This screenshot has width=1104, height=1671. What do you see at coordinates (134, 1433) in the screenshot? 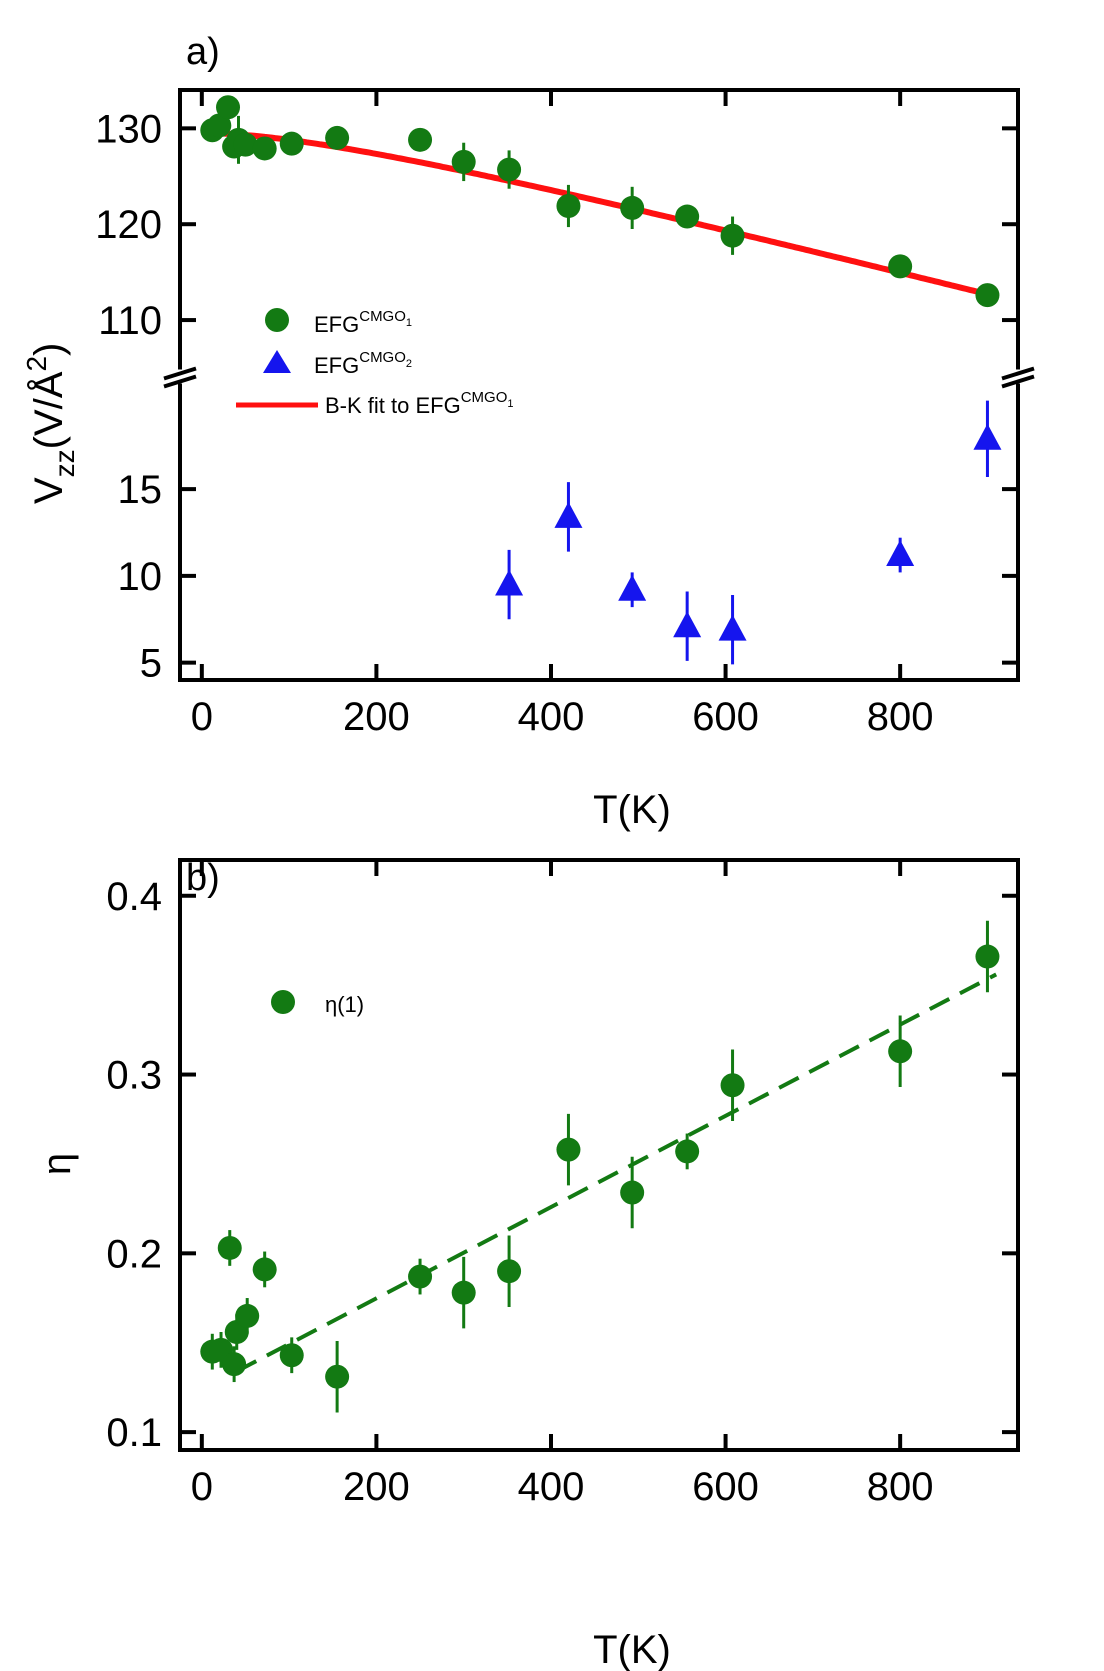
I see `y-tick-label: 0.1` at bounding box center [134, 1433].